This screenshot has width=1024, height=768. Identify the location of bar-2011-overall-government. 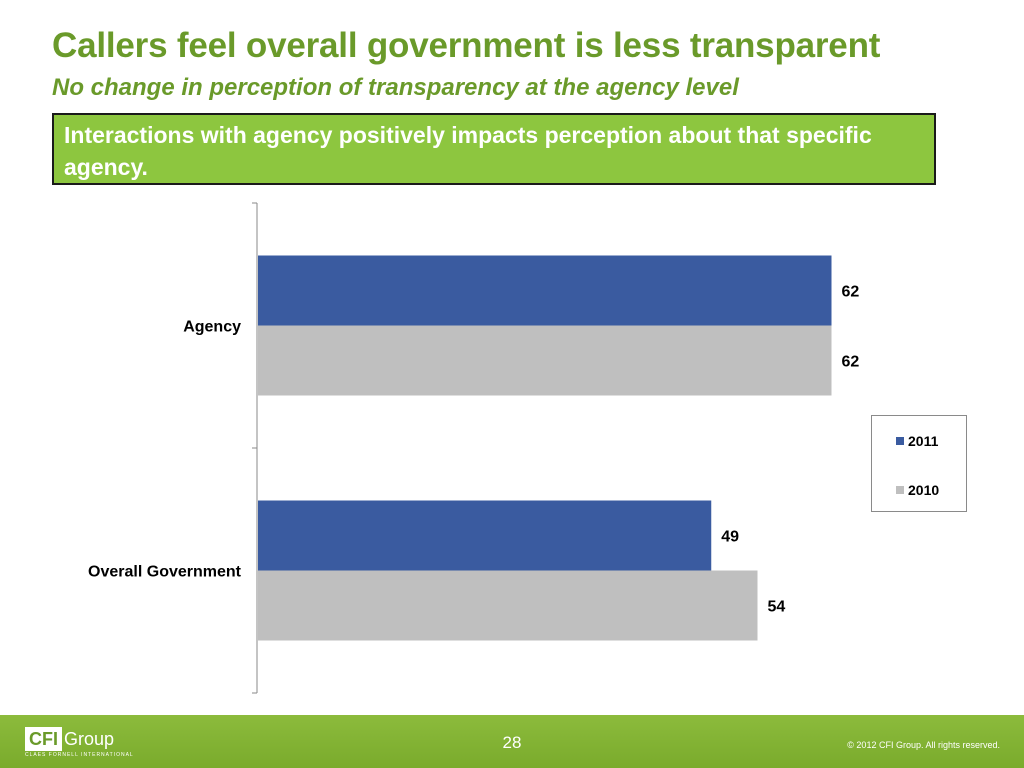
(485, 535).